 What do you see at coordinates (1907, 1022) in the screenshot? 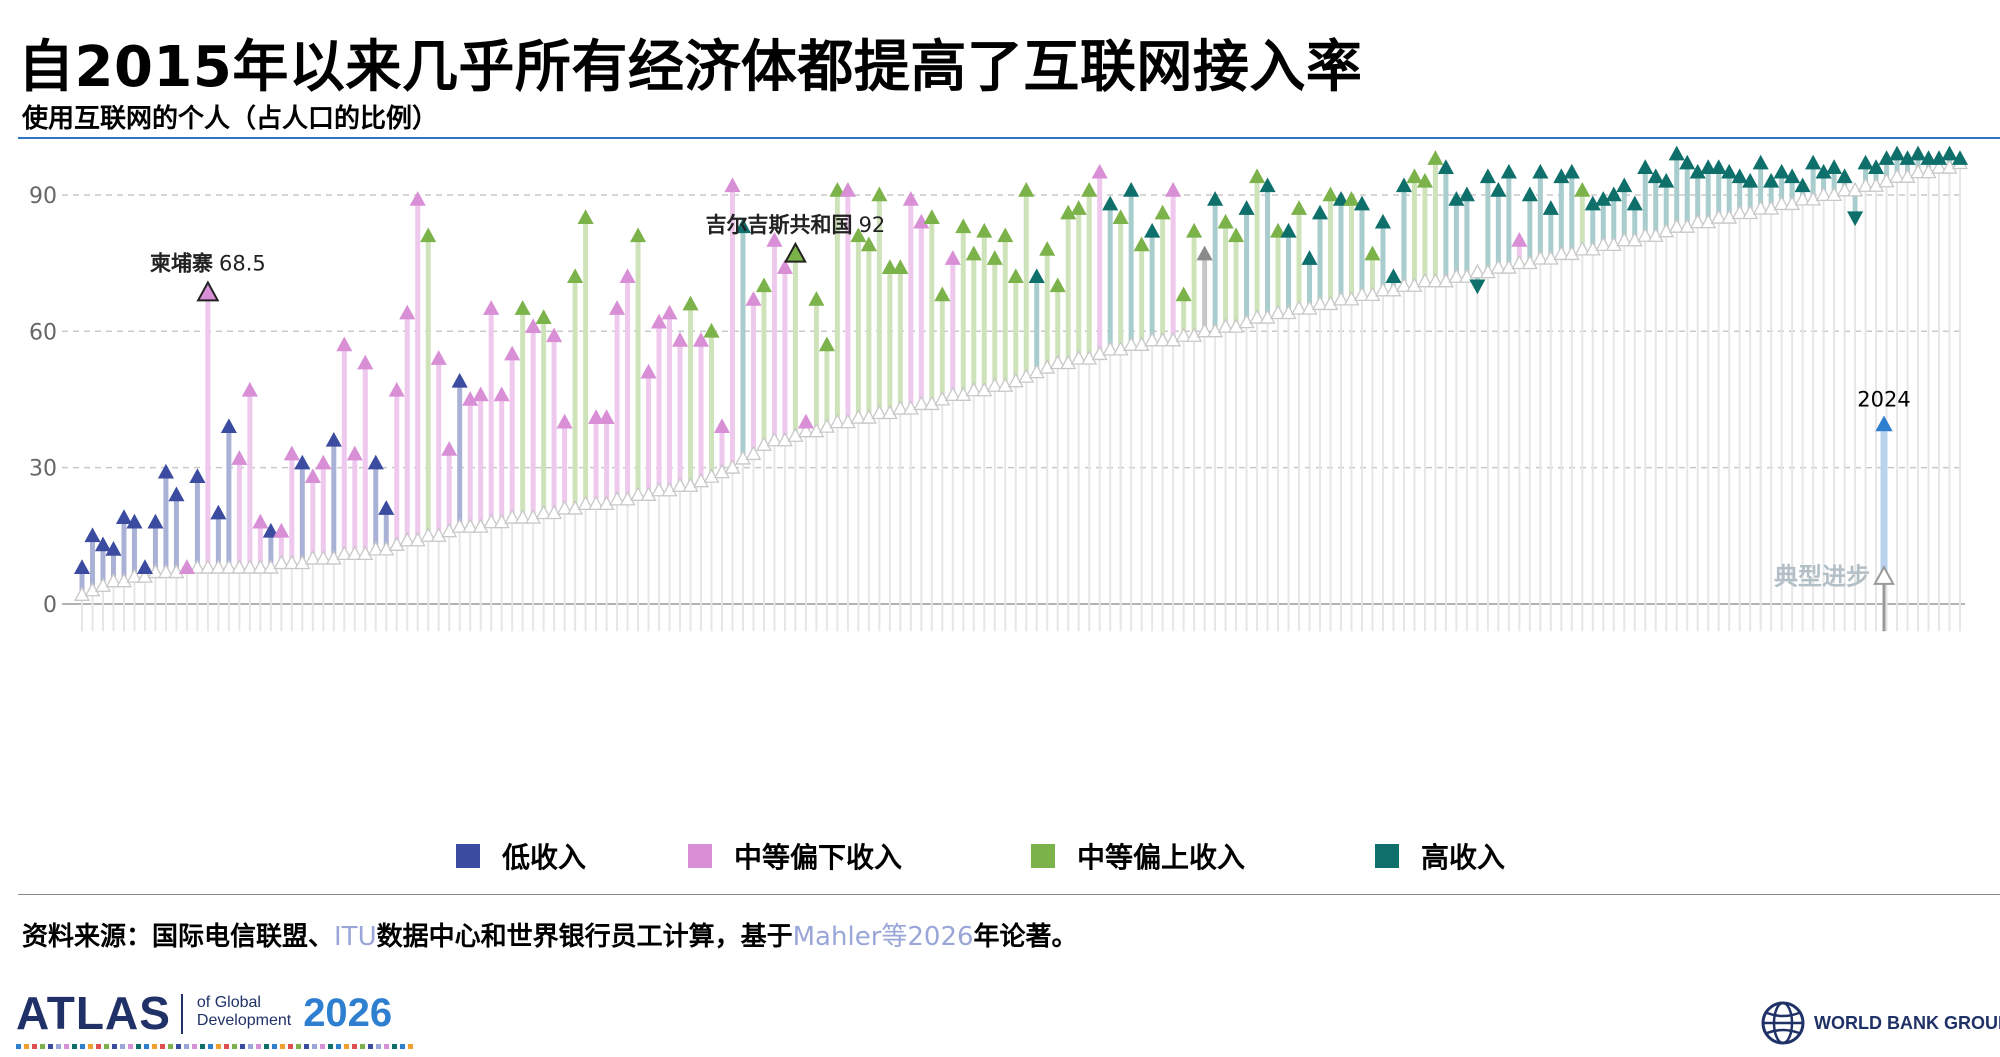
I see `world-bank-group-text: WORLD BANK GROUP` at bounding box center [1907, 1022].